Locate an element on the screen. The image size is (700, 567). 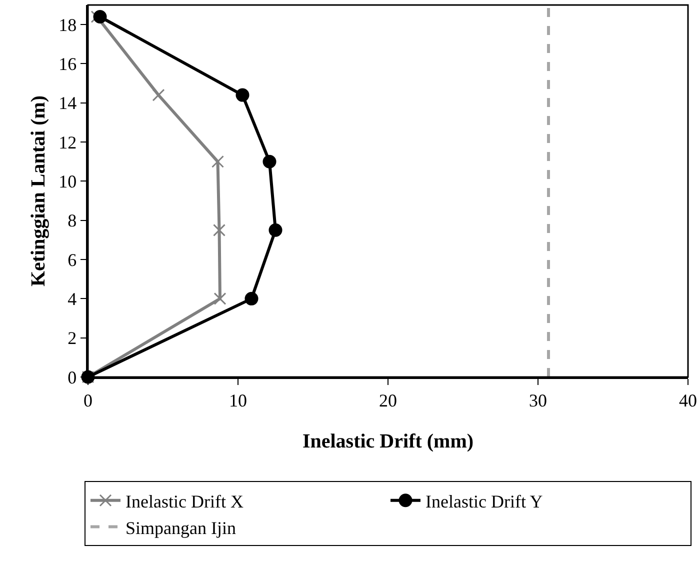
y-tick-label: 6 is located at coordinates (72, 260).